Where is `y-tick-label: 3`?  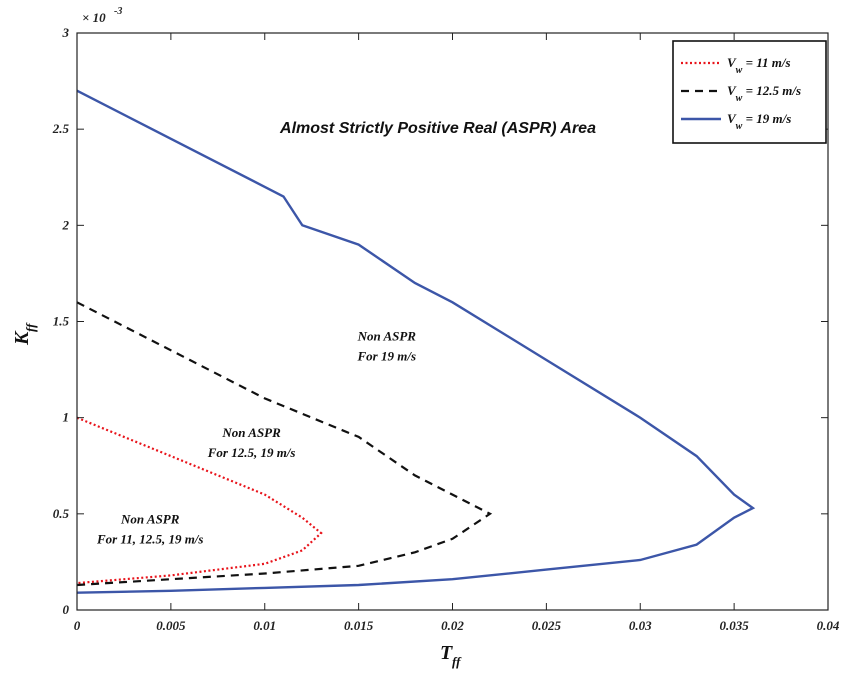 y-tick-label: 3 is located at coordinates (66, 32).